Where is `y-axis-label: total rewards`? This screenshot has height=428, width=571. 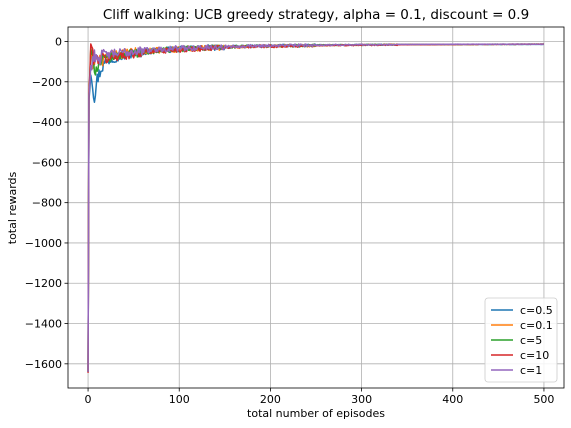
y-axis-label: total rewards is located at coordinates (12, 207).